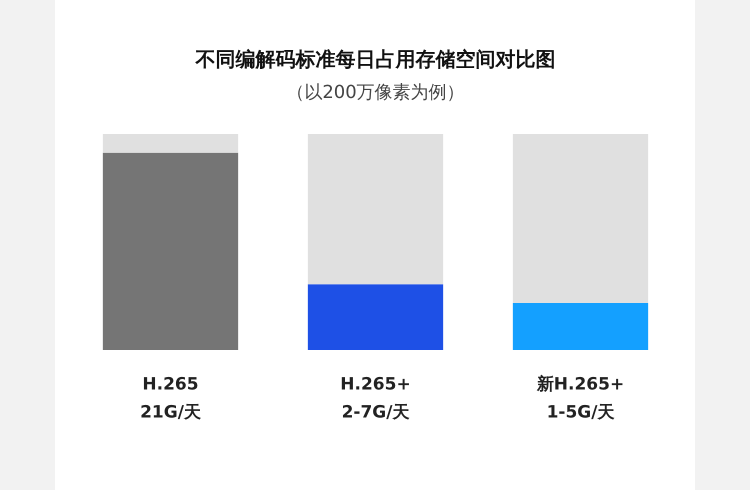  Describe the element at coordinates (375, 92) in the screenshot. I see `chart-subtitle: （以200万像素为例）` at that location.